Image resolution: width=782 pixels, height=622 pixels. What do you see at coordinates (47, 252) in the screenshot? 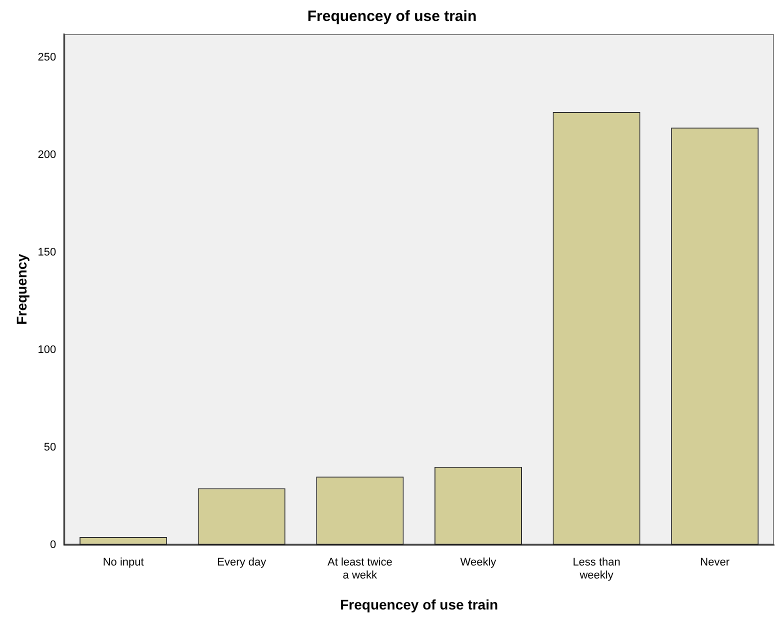
I see `y-tick-label: 150` at bounding box center [47, 252].